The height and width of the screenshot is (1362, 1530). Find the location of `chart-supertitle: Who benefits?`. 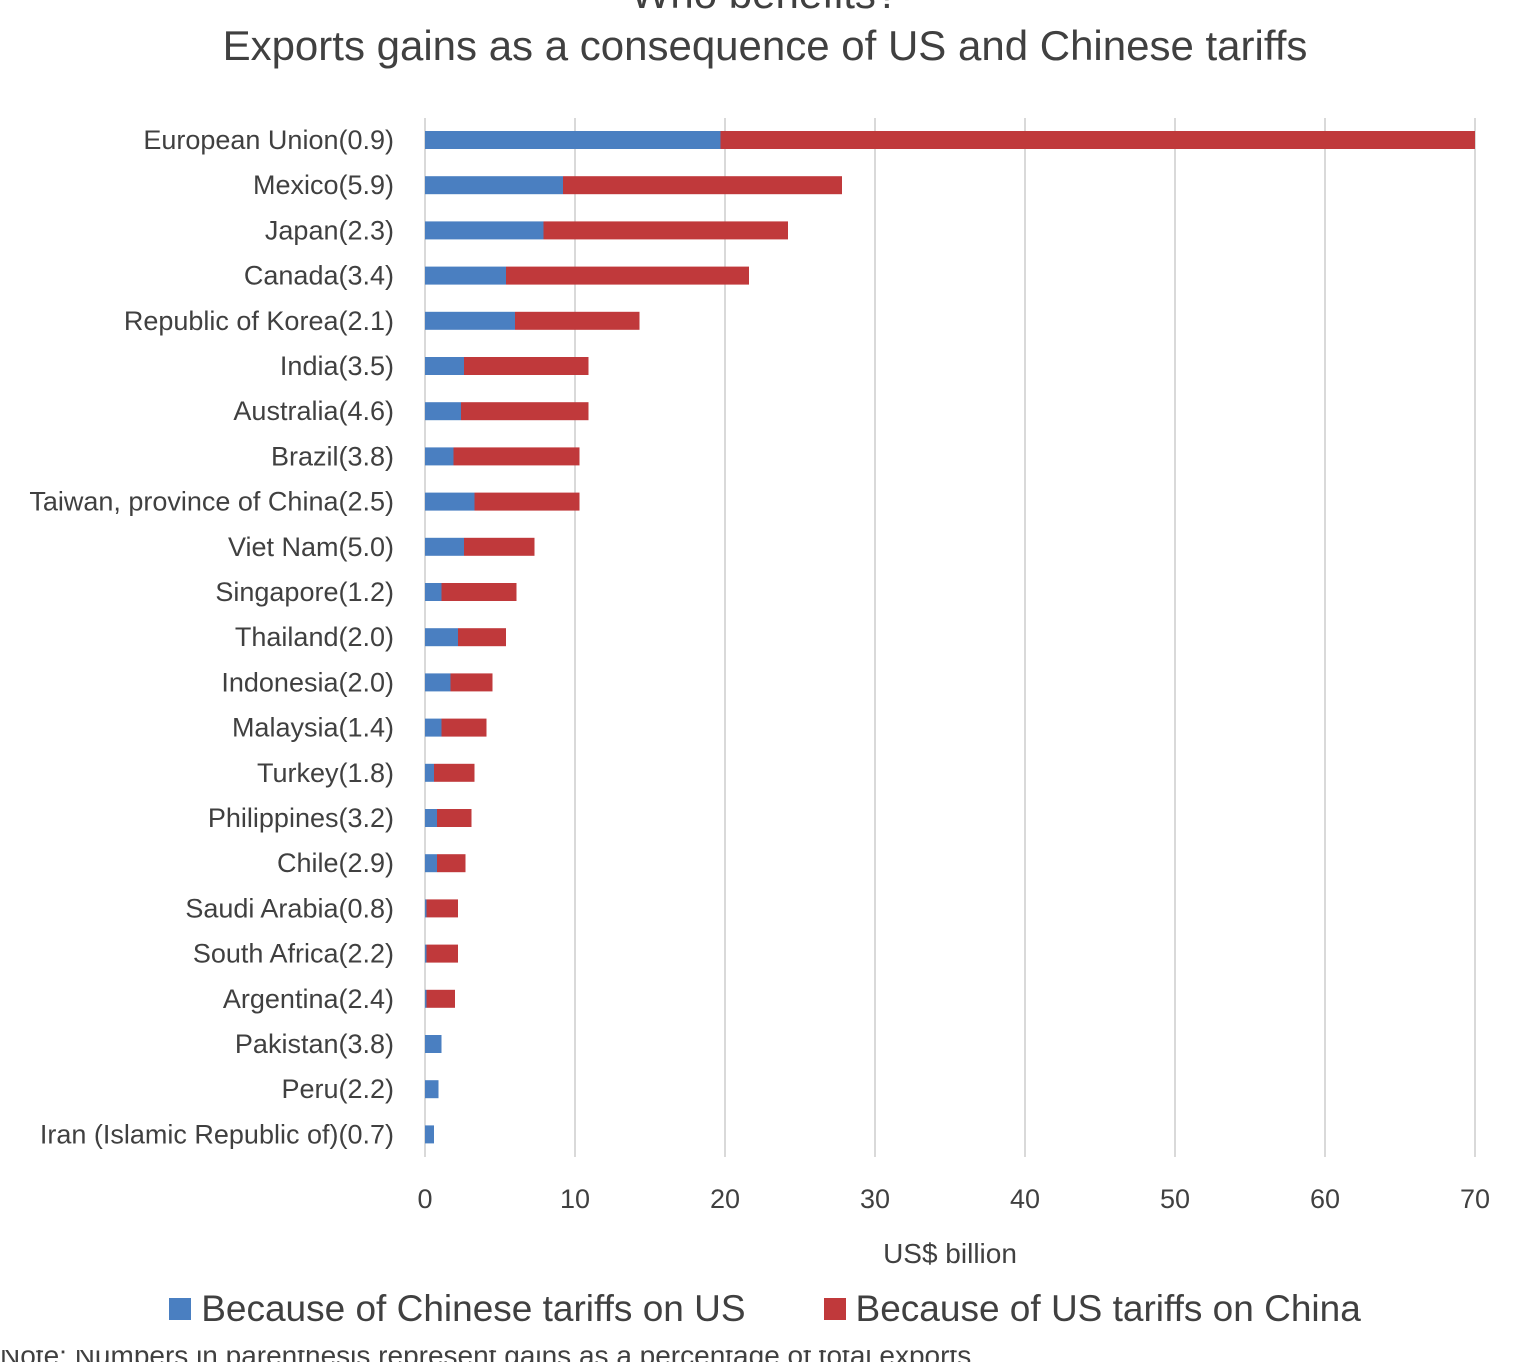

chart-supertitle: Who benefits? is located at coordinates (765, 9).